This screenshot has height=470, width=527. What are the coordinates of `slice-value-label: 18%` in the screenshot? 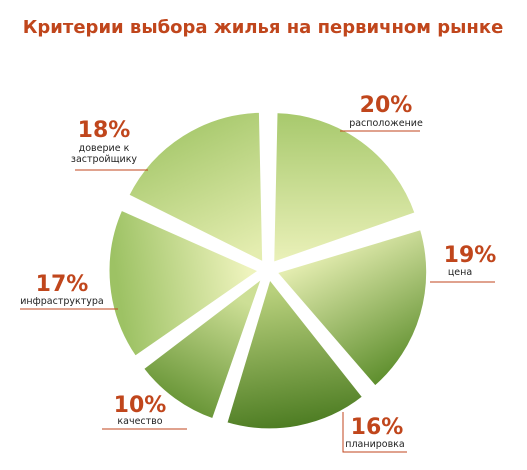 It's located at (104, 130).